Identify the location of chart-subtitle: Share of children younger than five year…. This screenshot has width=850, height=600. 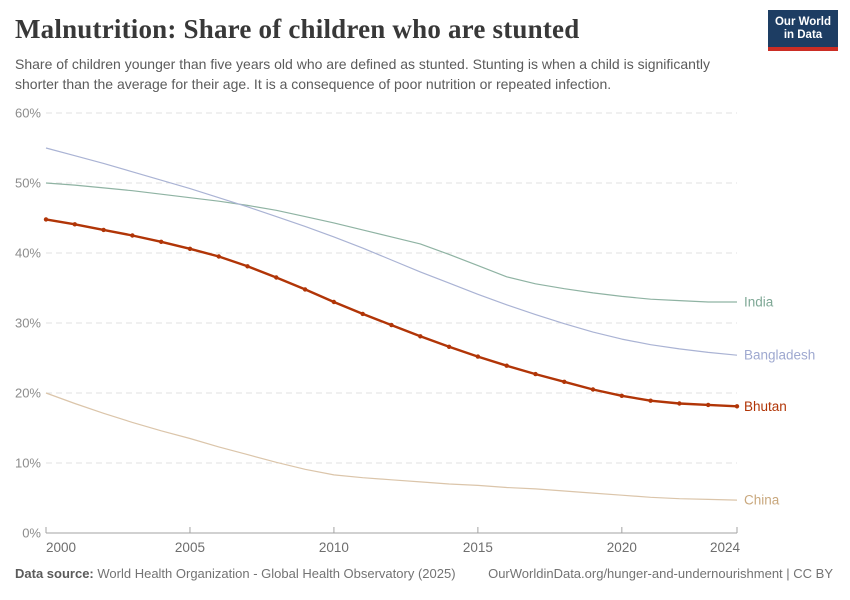
(362, 74).